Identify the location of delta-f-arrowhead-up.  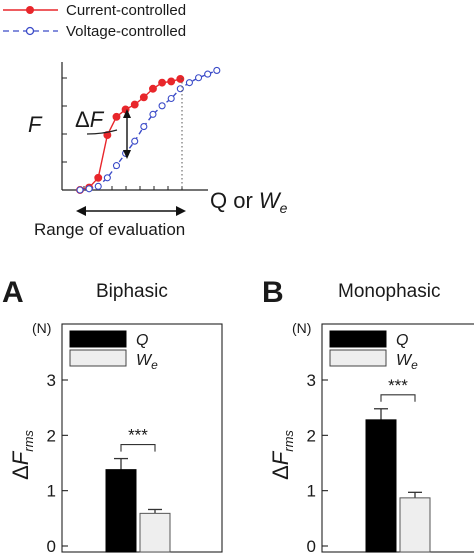
(127, 113).